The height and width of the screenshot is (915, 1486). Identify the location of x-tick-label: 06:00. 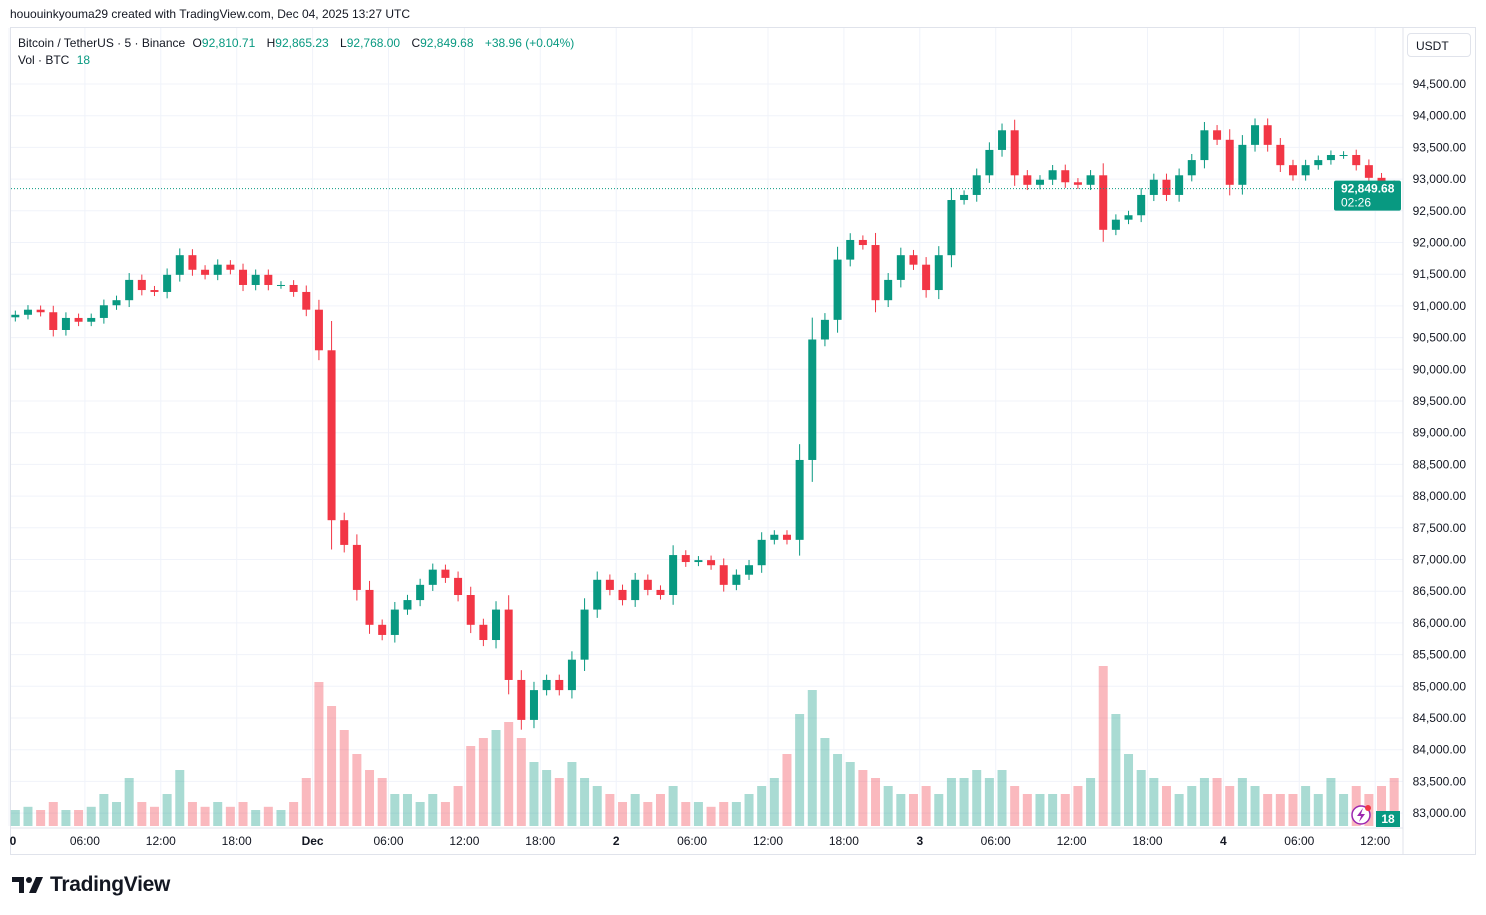
(85, 841).